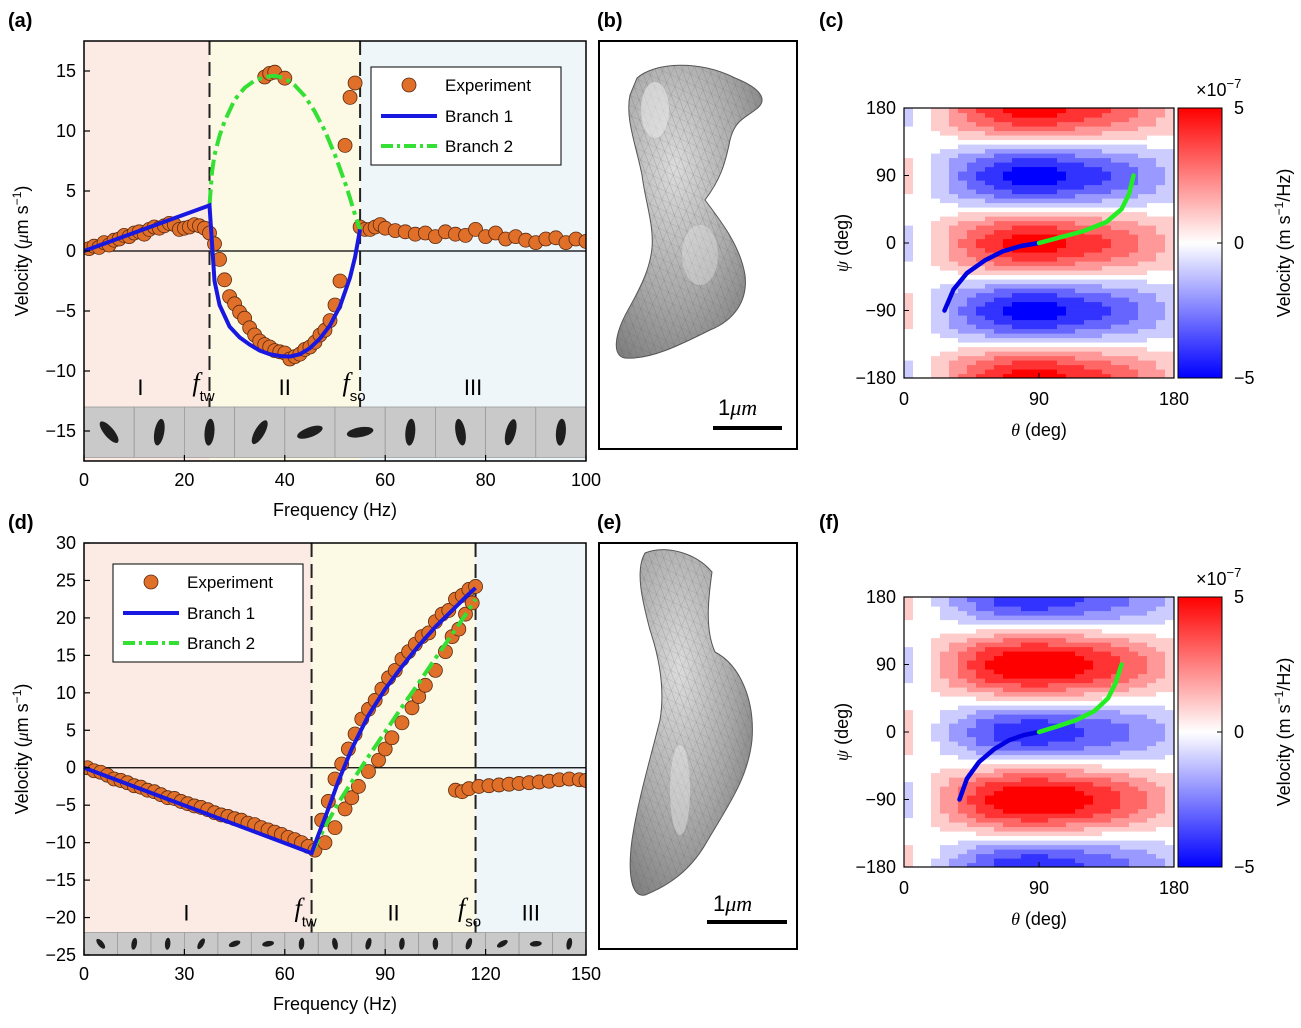  Describe the element at coordinates (340, 281) in the screenshot. I see `panel-a-experiment-point` at that location.